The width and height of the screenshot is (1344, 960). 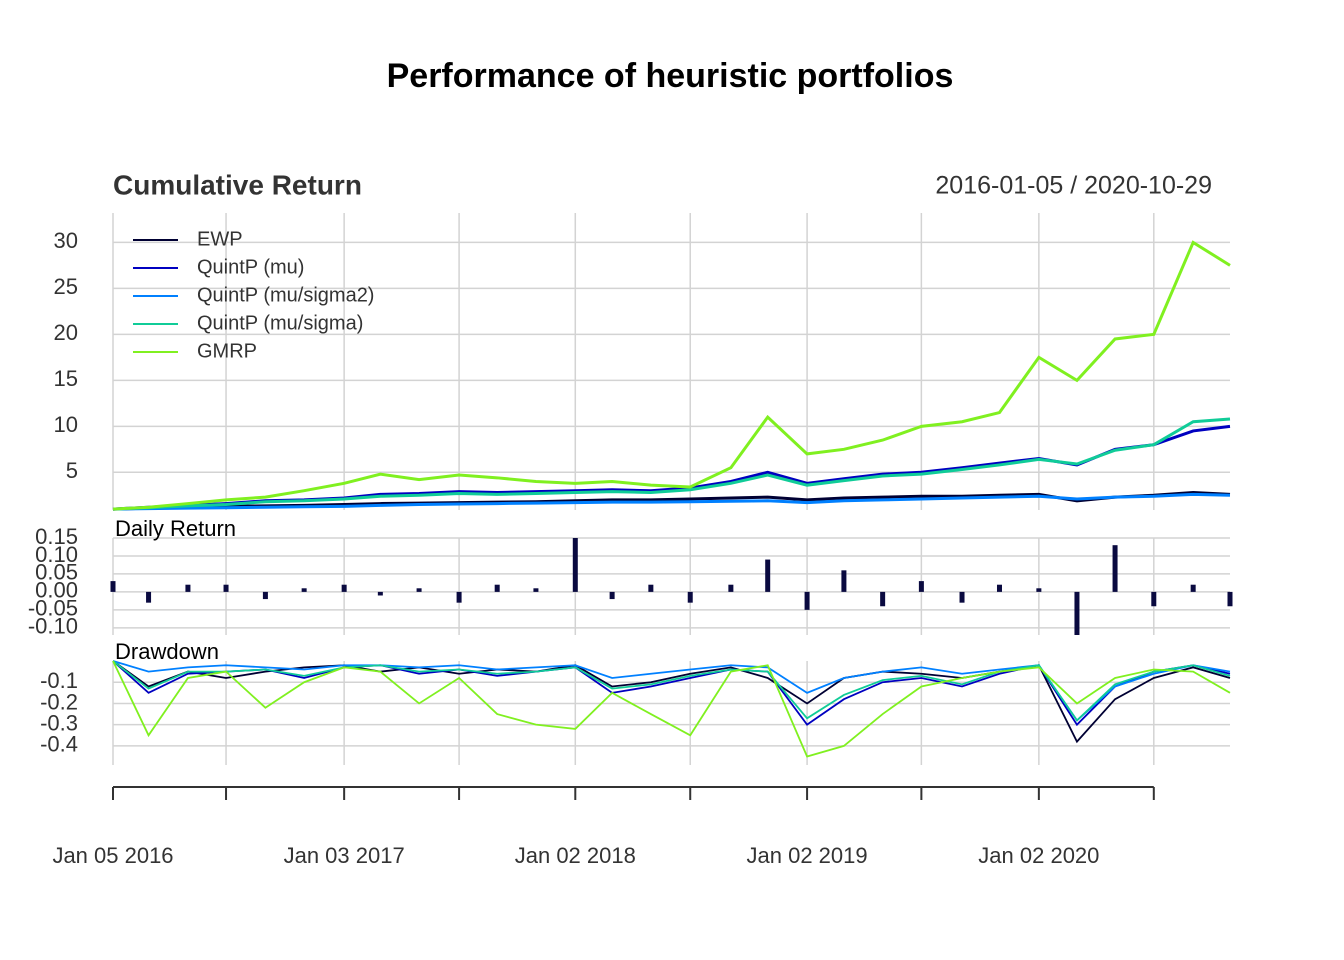 I want to click on x-tick-label: Jan 02 2019, so click(x=807, y=855).